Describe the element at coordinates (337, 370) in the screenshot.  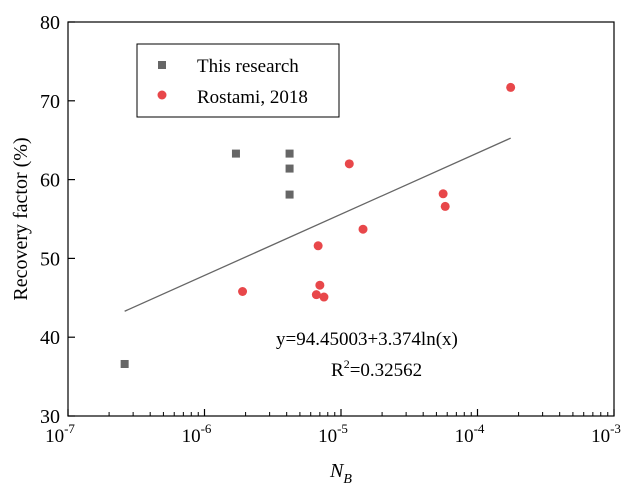
I see `r-squared-prefix: R` at that location.